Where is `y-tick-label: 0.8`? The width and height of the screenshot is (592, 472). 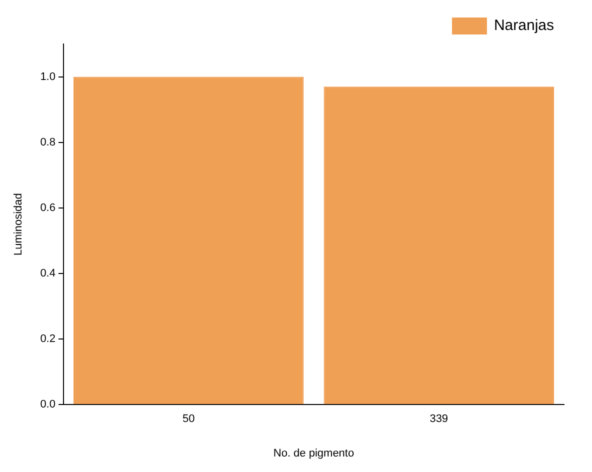
y-tick-label: 0.8 is located at coordinates (48, 142).